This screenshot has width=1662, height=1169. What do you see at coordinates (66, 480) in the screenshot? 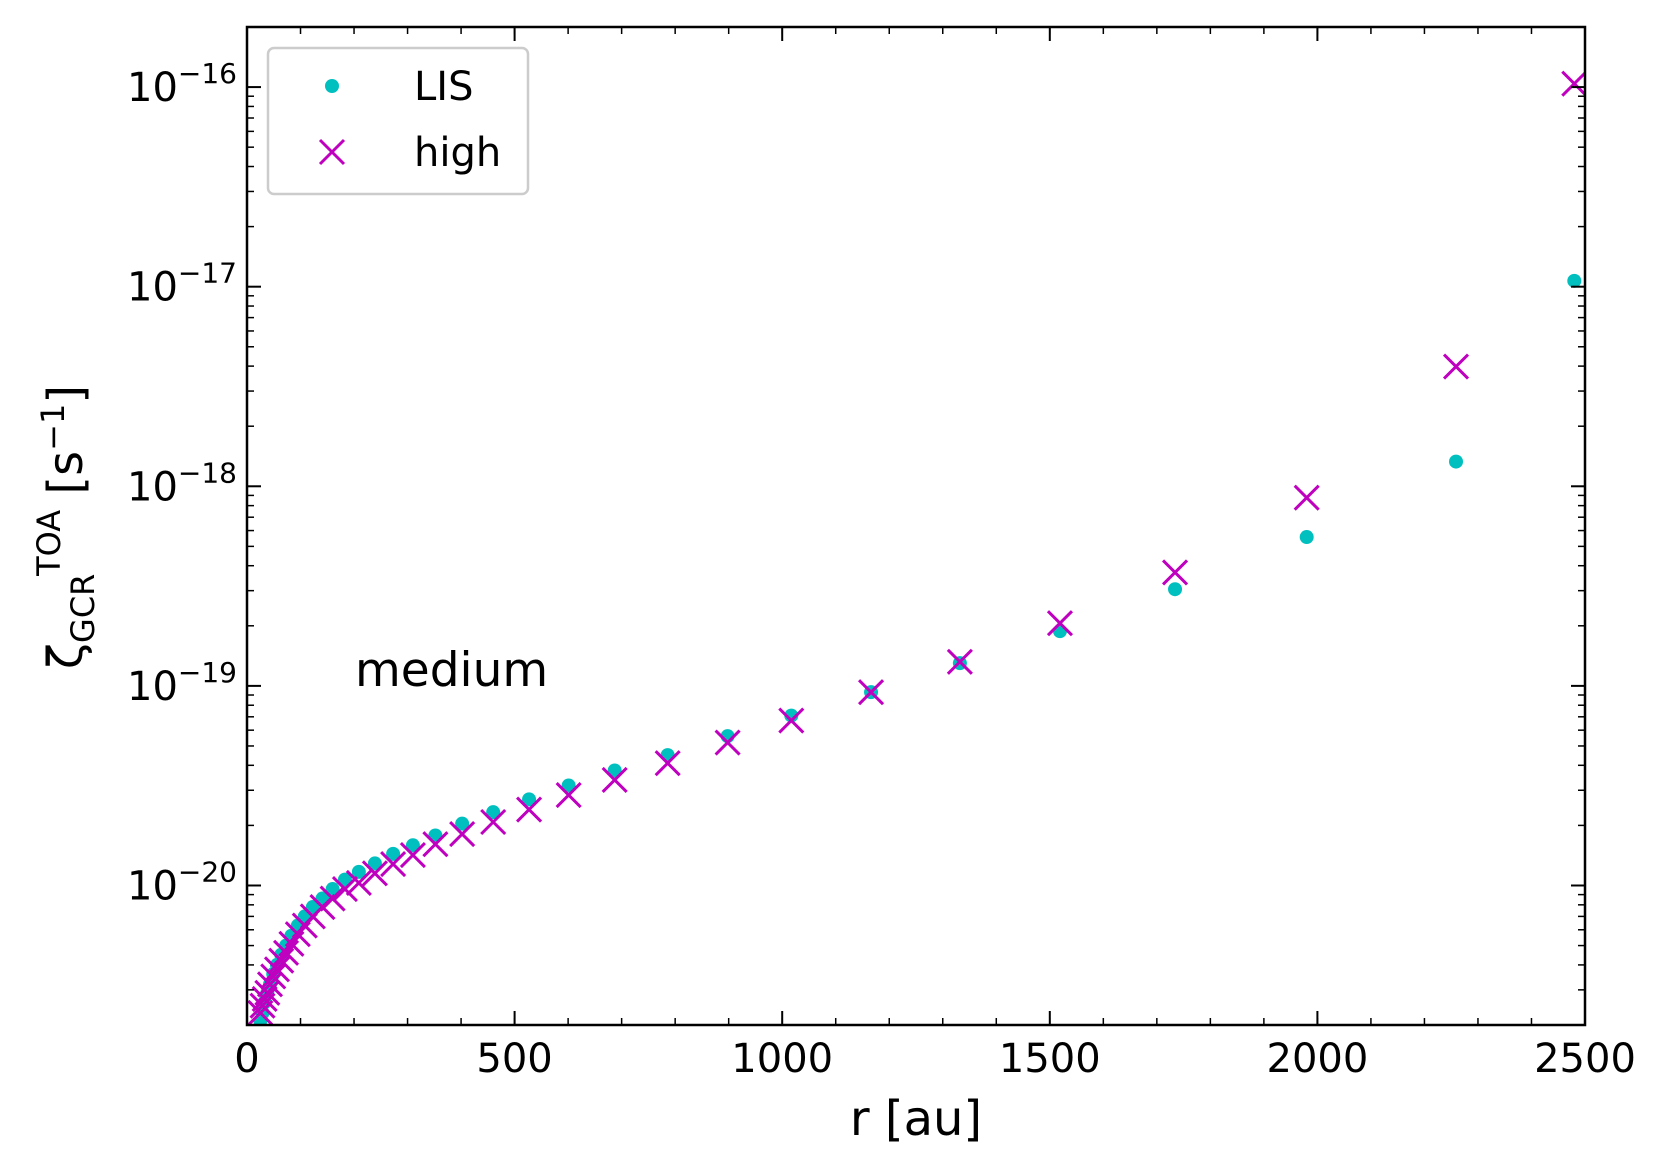
I see `y-axis-label-part: [s` at bounding box center [66, 480].